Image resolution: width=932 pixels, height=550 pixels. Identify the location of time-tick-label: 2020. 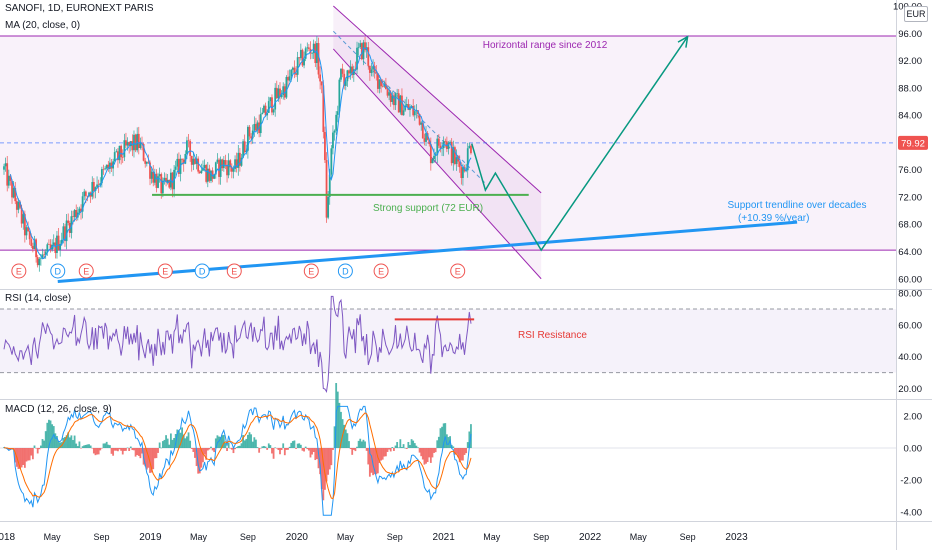
(297, 537).